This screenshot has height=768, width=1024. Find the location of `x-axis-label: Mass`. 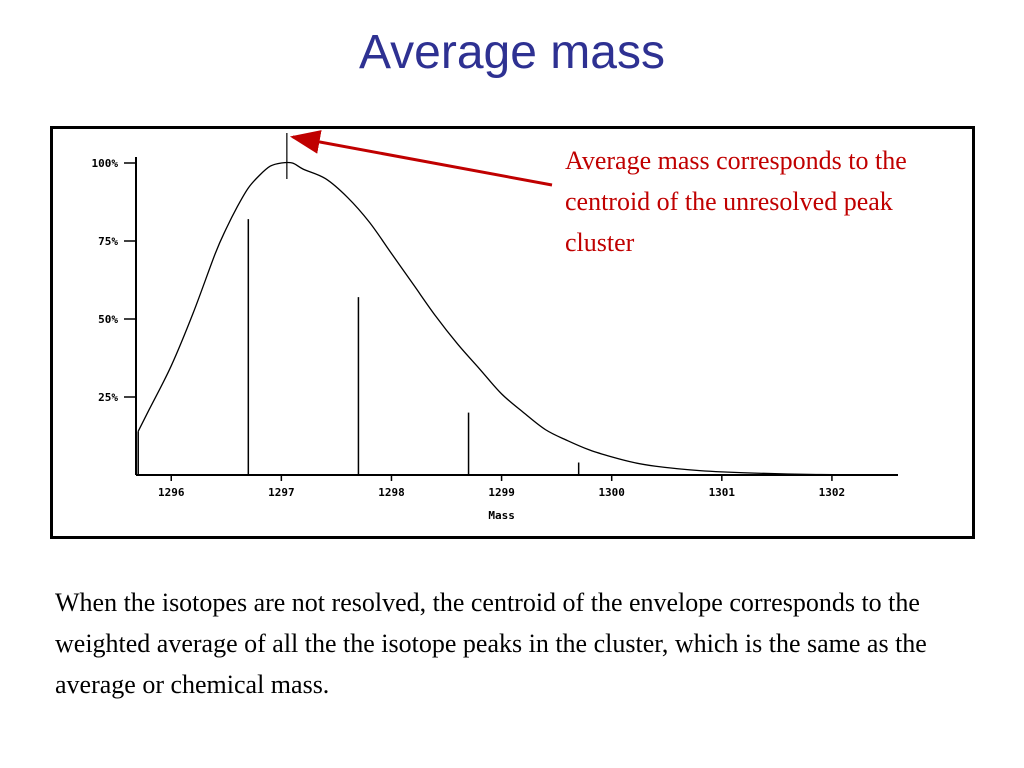

x-axis-label: Mass is located at coordinates (501, 515).